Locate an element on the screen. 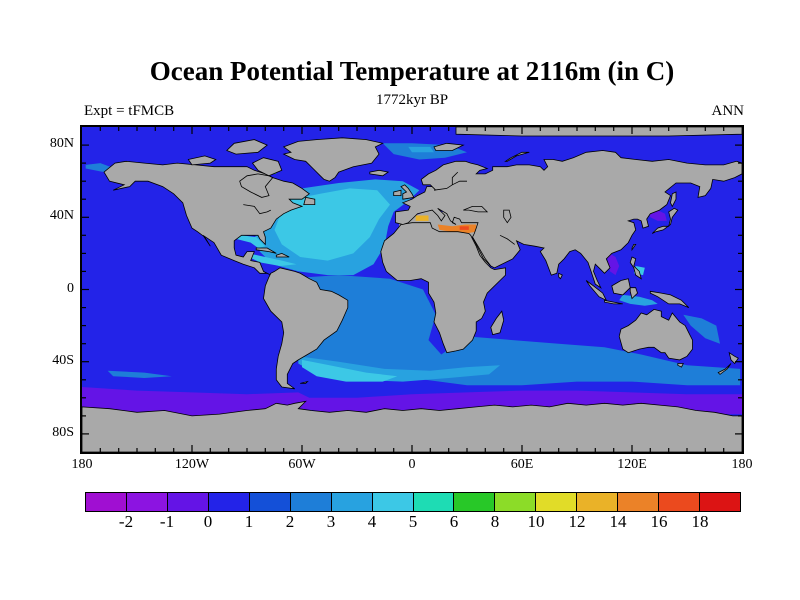 The width and height of the screenshot is (800, 600). y-axis-label-80S: 80S is located at coordinates (63, 432).